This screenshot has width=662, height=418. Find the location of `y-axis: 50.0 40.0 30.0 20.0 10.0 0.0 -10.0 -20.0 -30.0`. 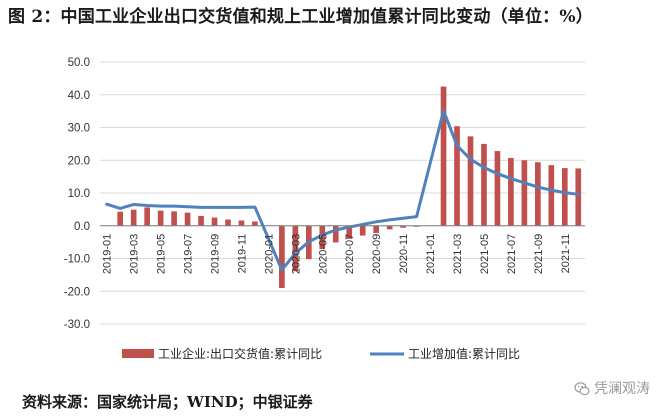

y-axis: 50.0 40.0 30.0 20.0 10.0 0.0 -10.0 -20.0 -30.0 is located at coordinates (77, 194).